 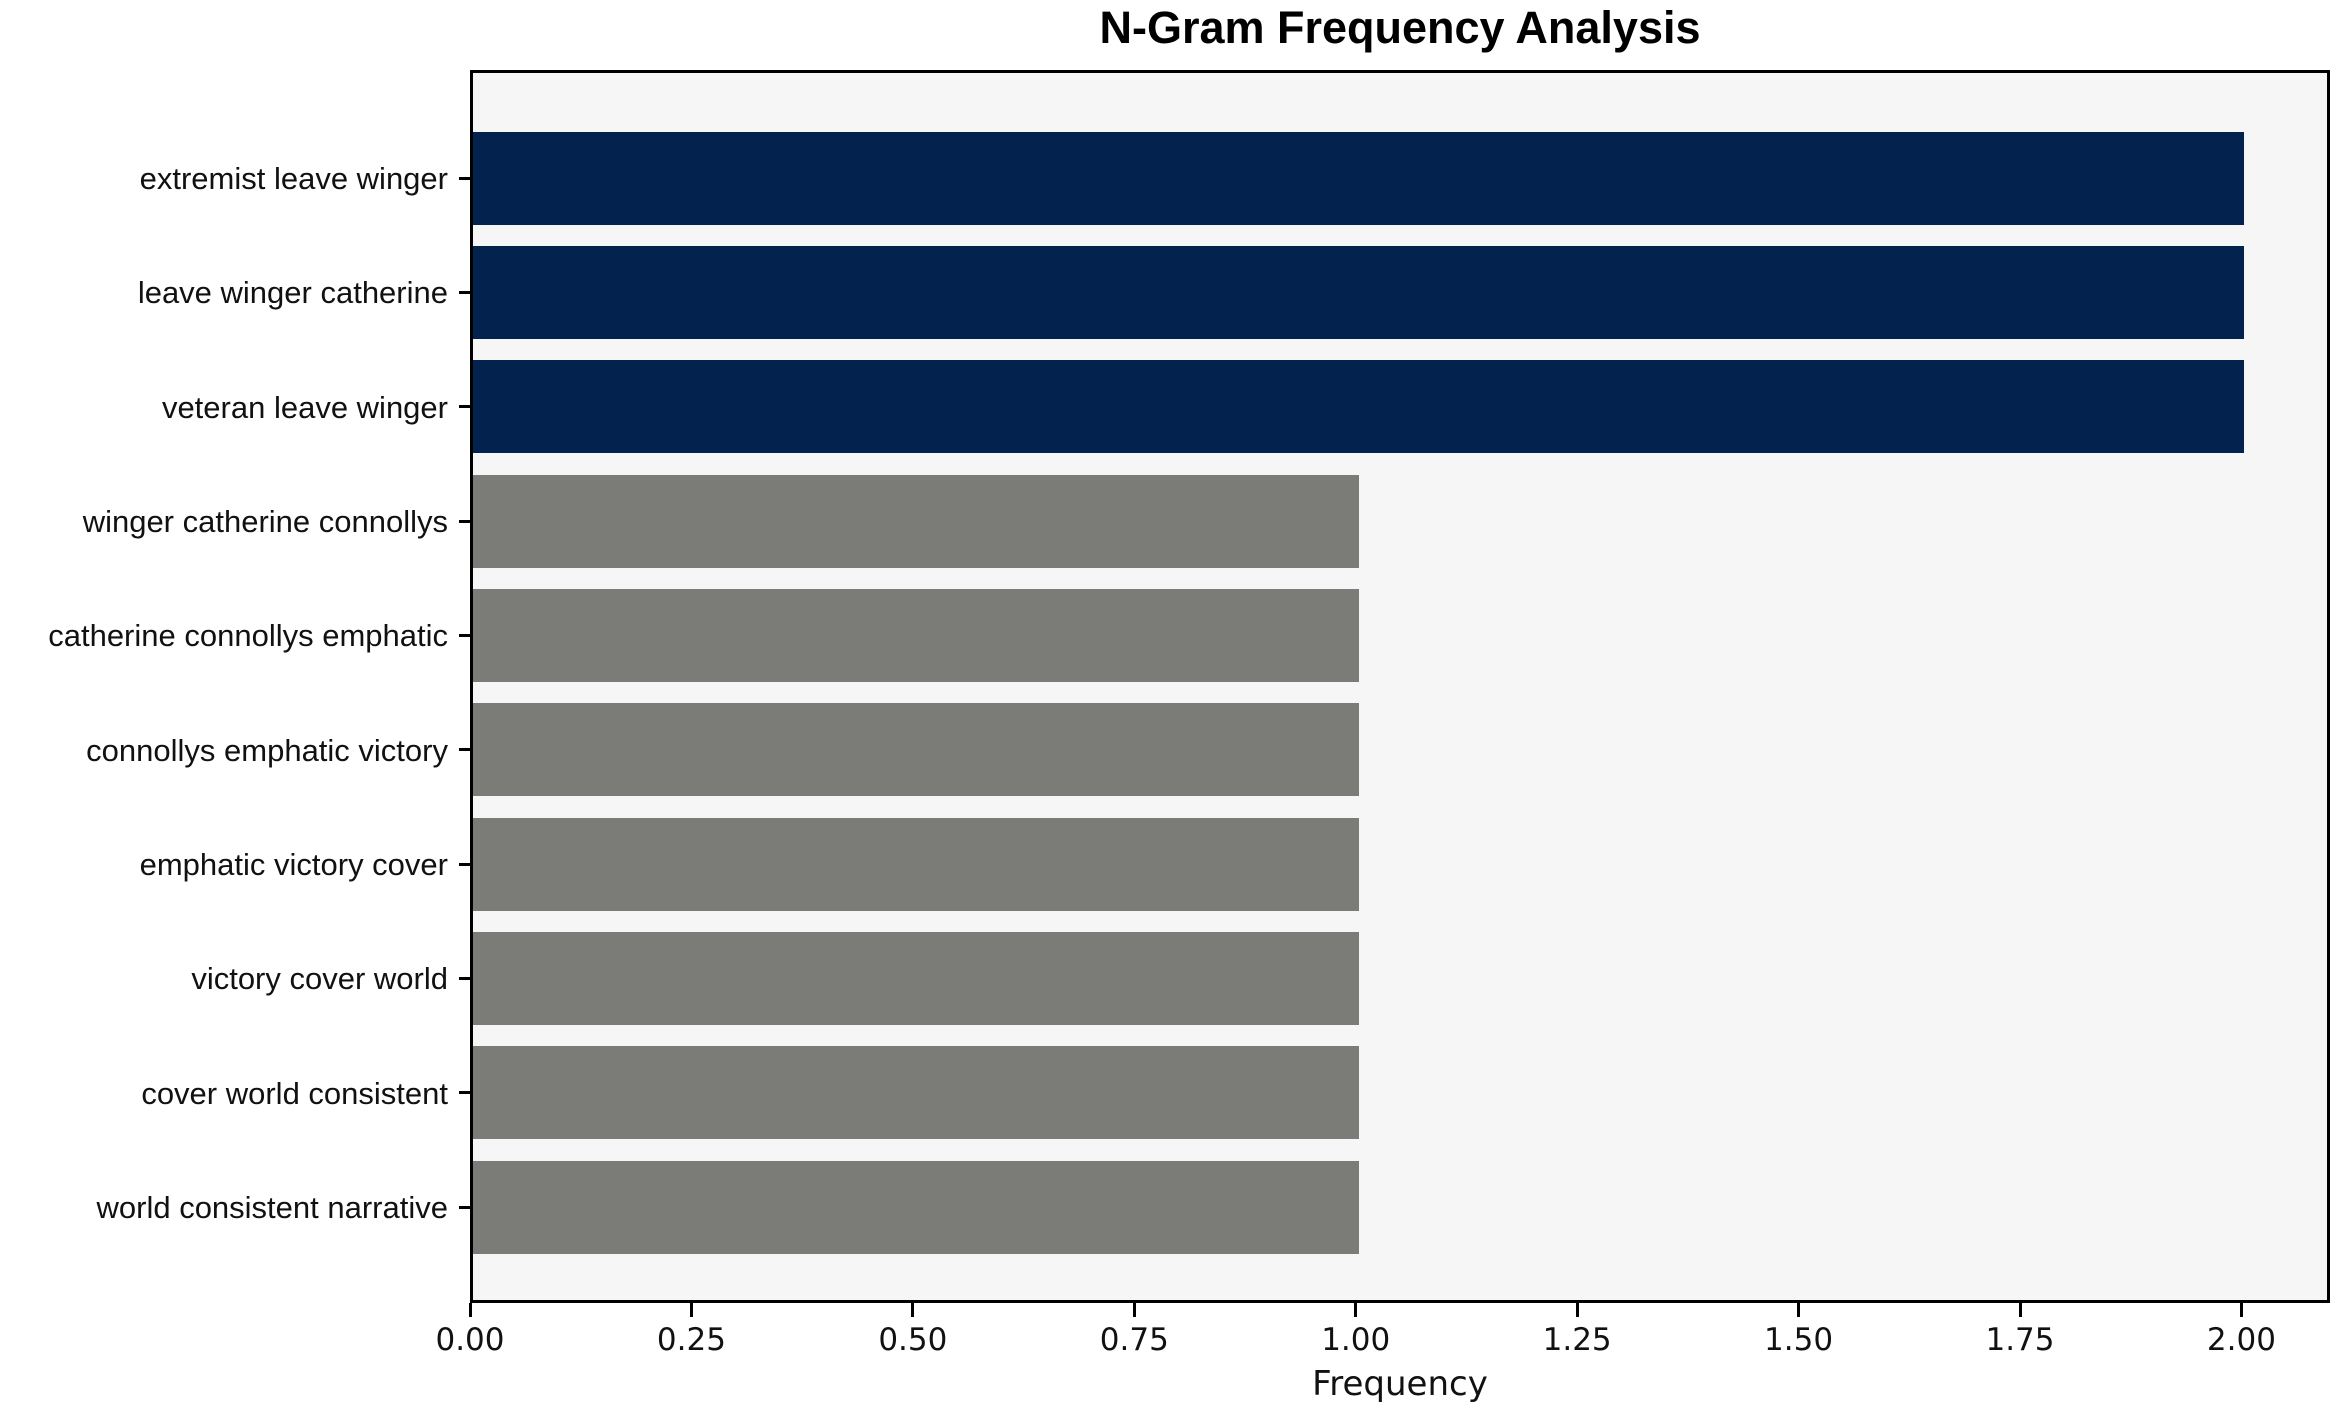 What do you see at coordinates (916, 750) in the screenshot?
I see `bar-connollys-emphatic-victory` at bounding box center [916, 750].